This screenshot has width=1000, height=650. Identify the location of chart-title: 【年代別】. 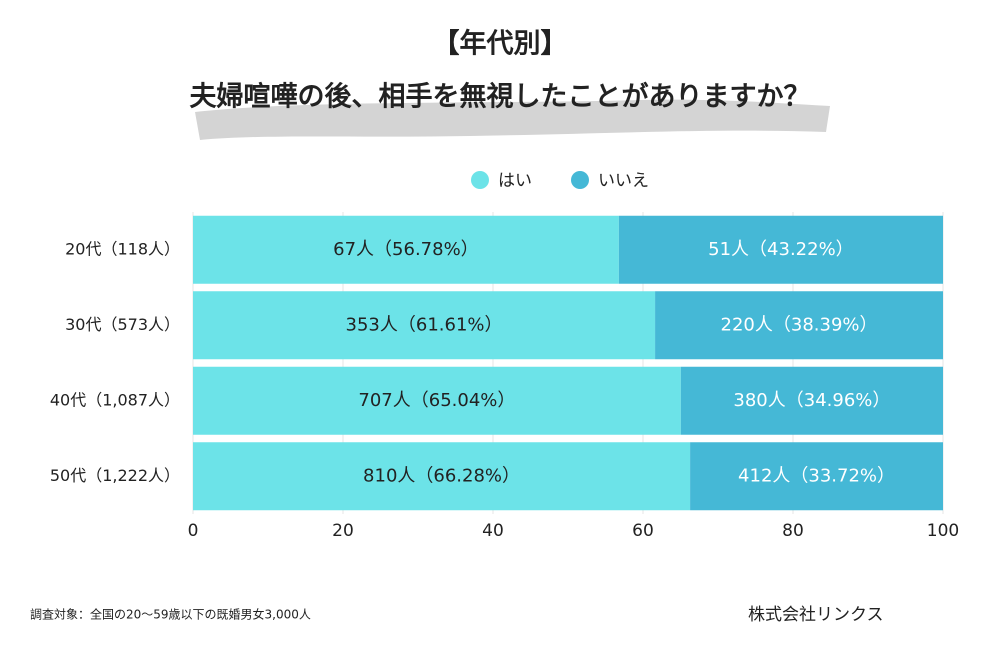
(500, 44).